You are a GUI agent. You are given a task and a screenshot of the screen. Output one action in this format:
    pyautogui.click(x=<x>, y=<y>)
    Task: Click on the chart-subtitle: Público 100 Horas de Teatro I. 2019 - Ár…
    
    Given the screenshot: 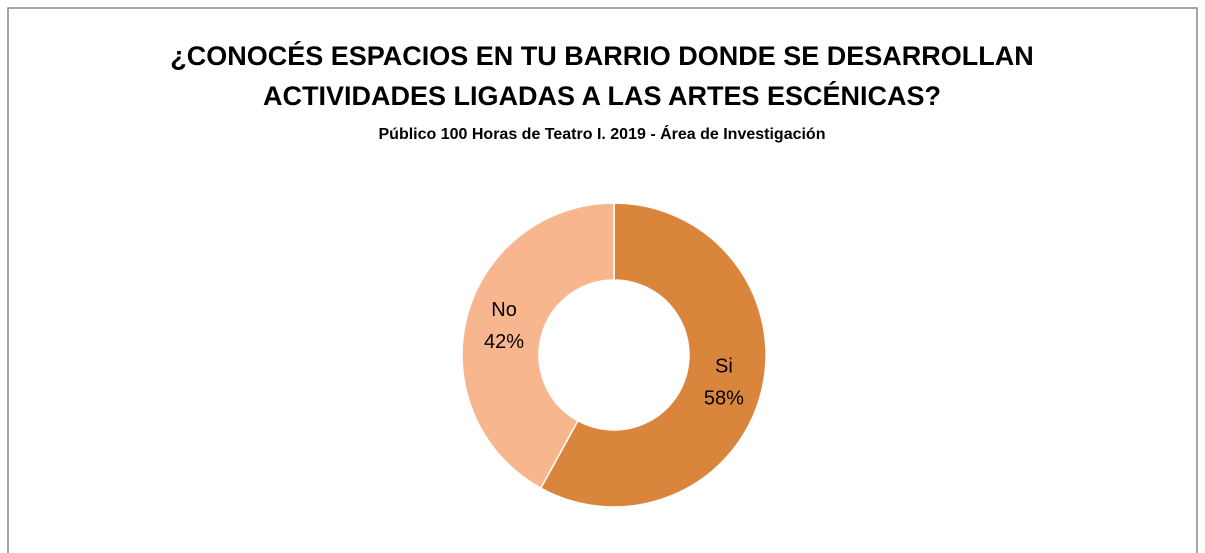 What is the action you would take?
    pyautogui.click(x=602, y=133)
    